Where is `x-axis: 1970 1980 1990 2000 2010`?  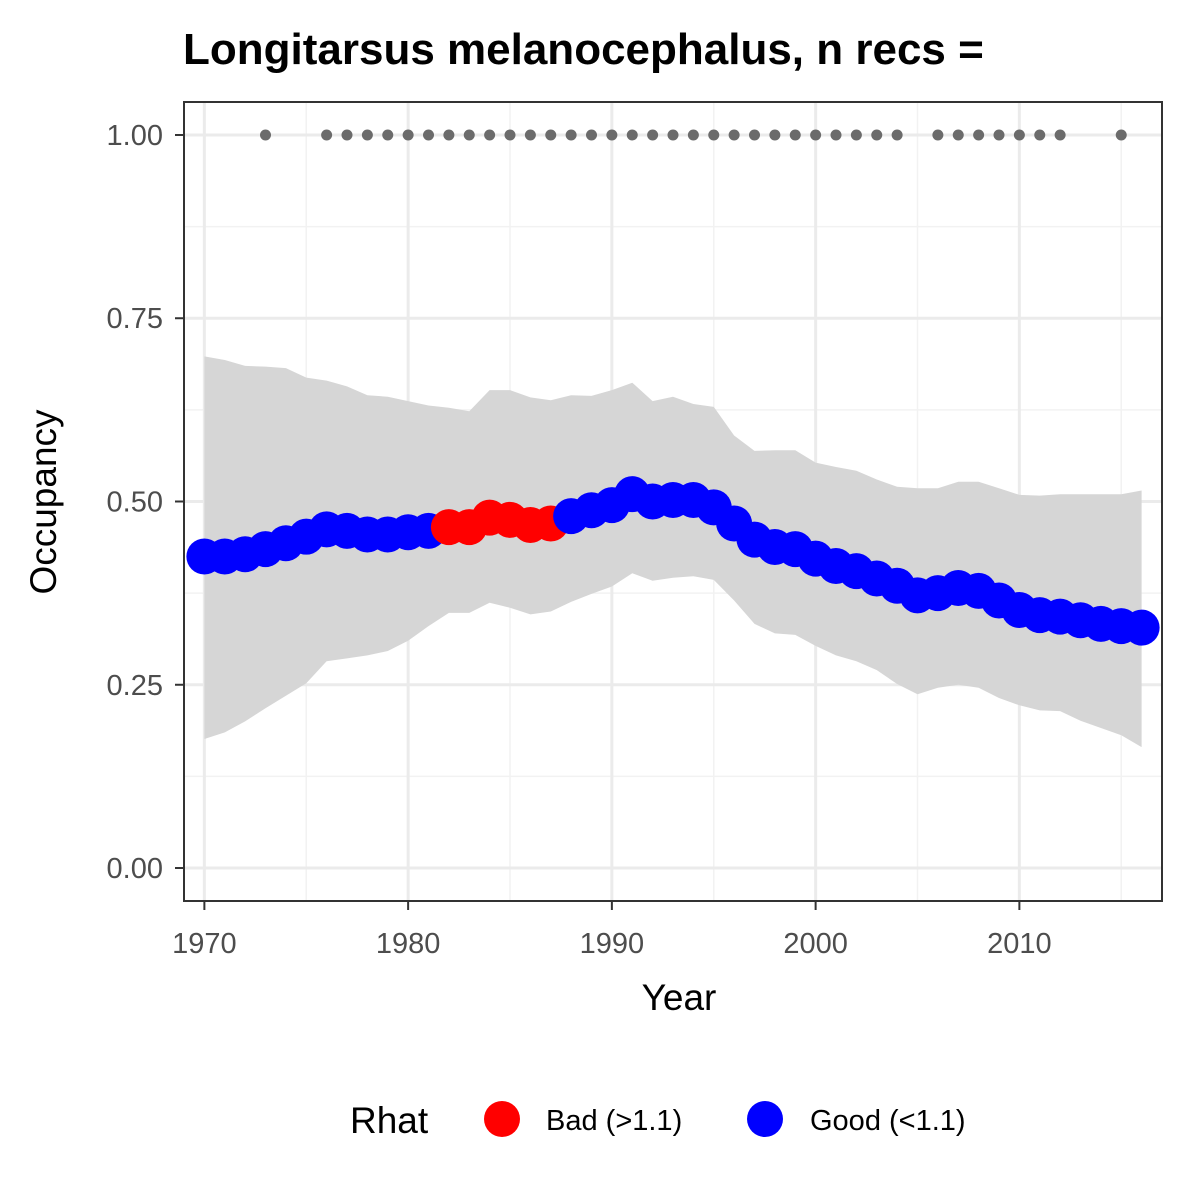 x-axis: 1970 1980 1990 2000 2010 is located at coordinates (612, 930).